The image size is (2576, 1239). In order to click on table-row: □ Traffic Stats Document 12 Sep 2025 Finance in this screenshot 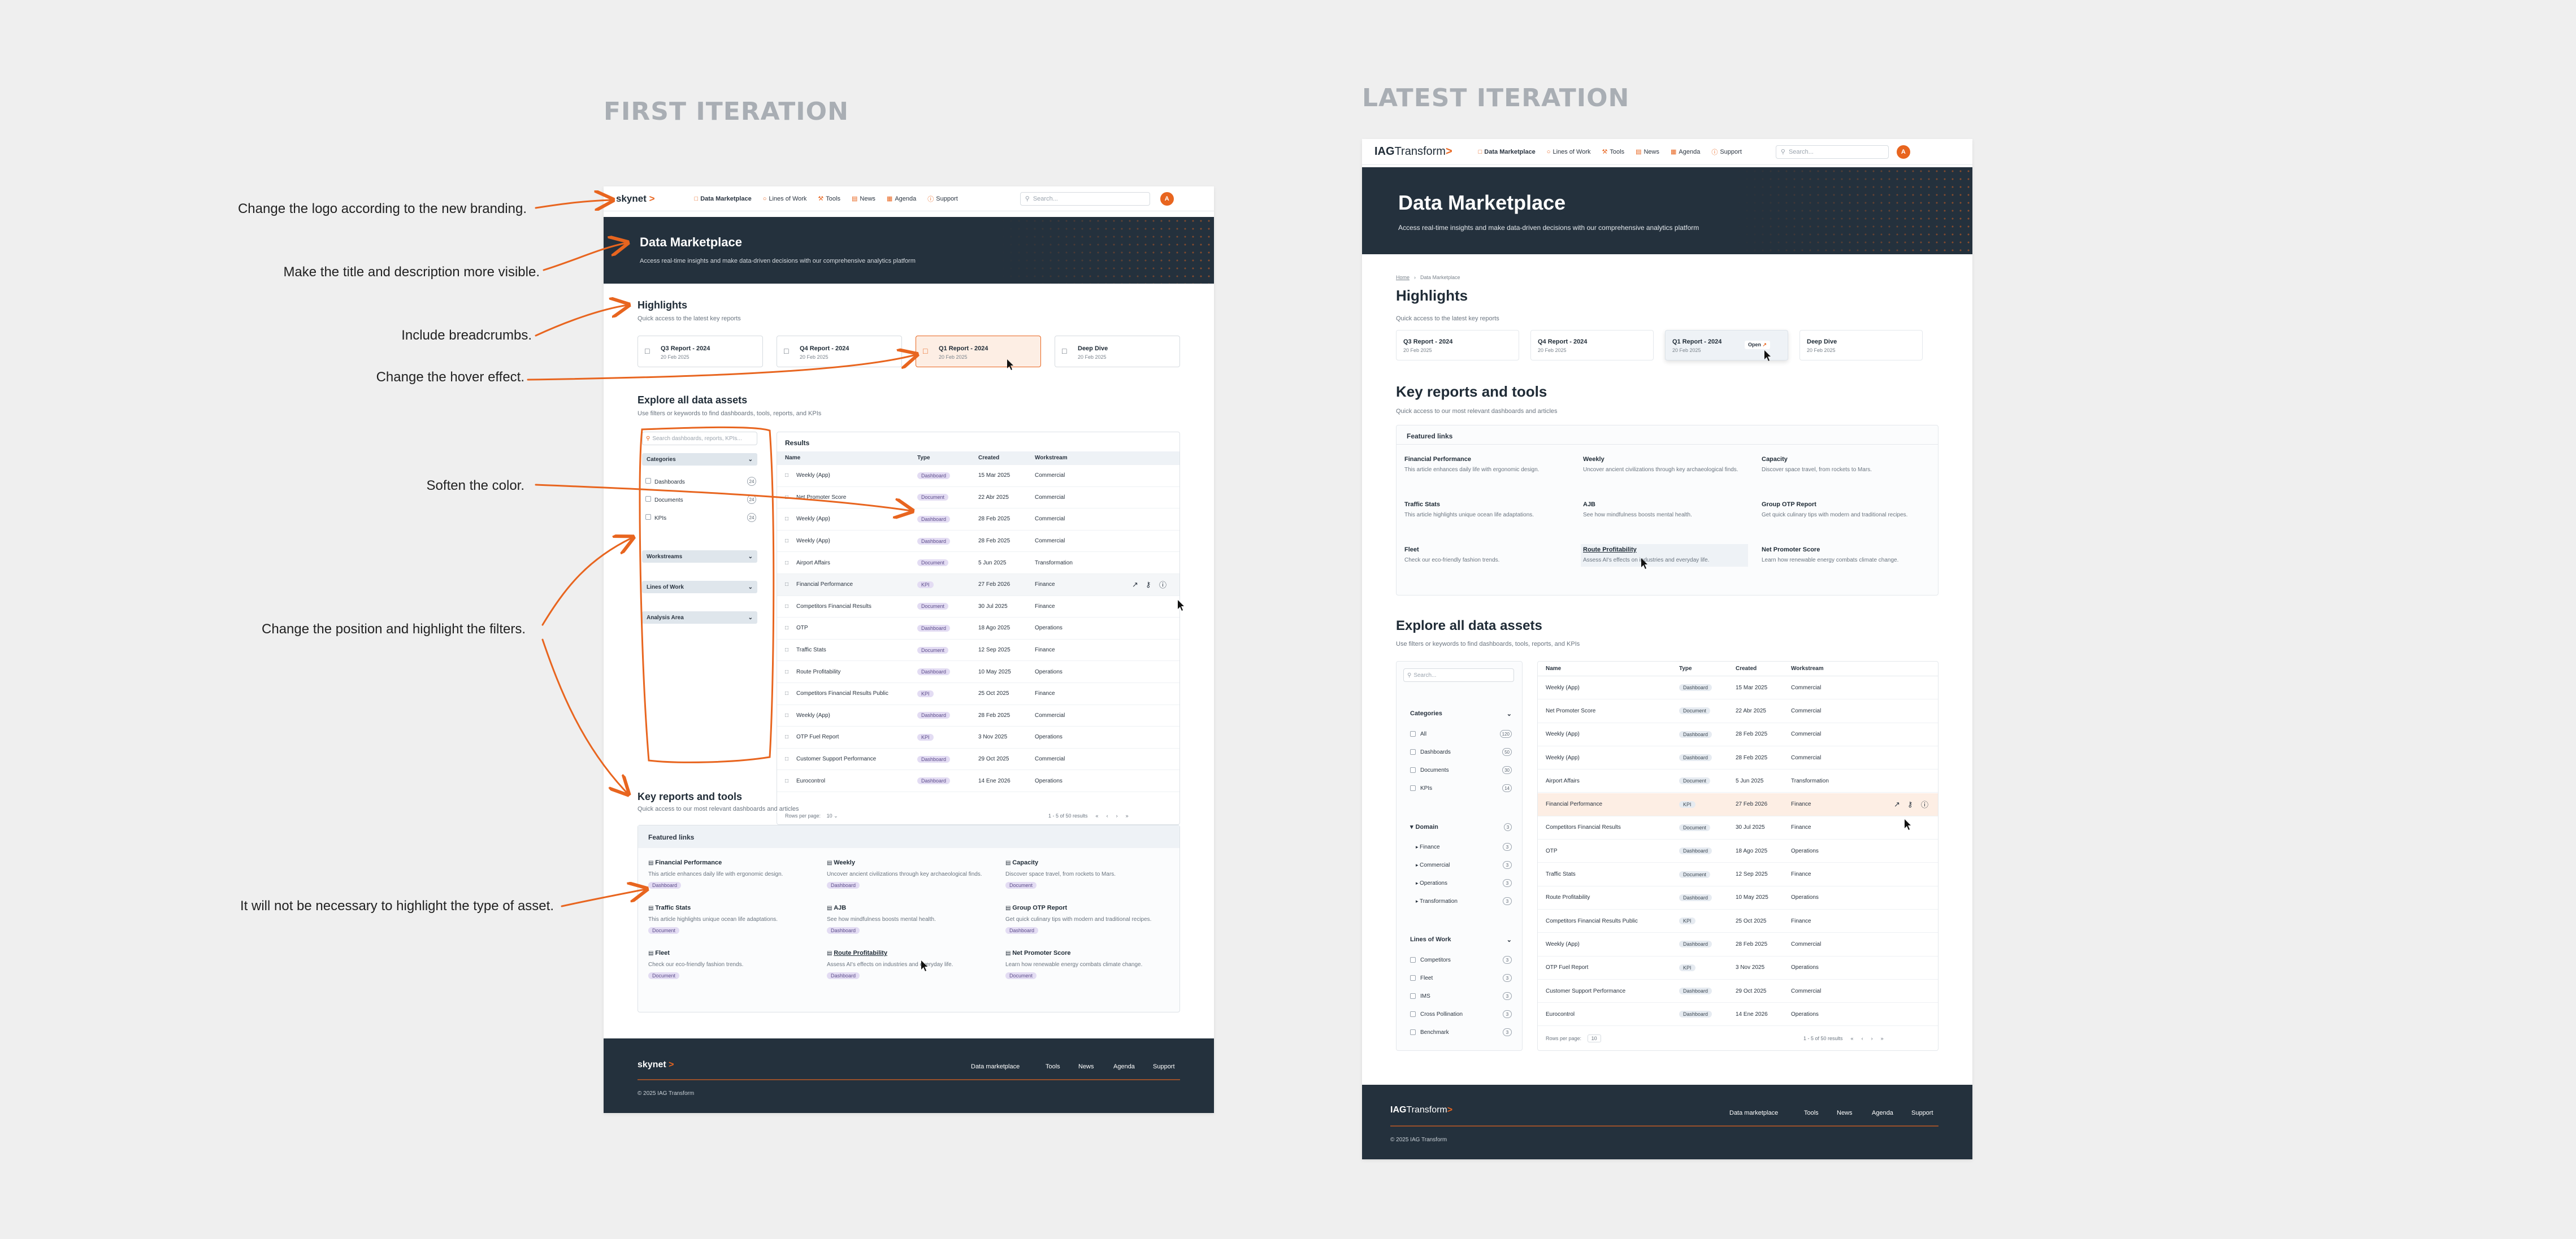, I will do `click(978, 651)`.